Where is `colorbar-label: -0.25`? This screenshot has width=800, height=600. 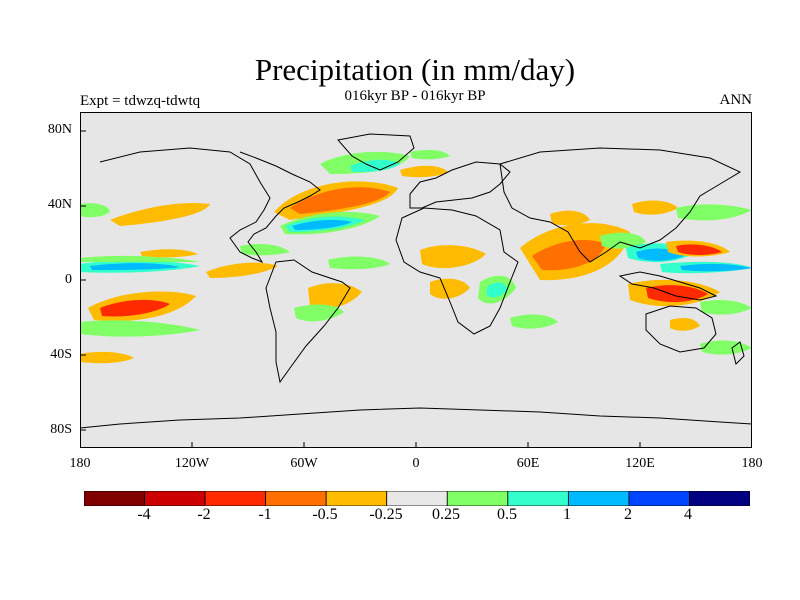 colorbar-label: -0.25 is located at coordinates (386, 514).